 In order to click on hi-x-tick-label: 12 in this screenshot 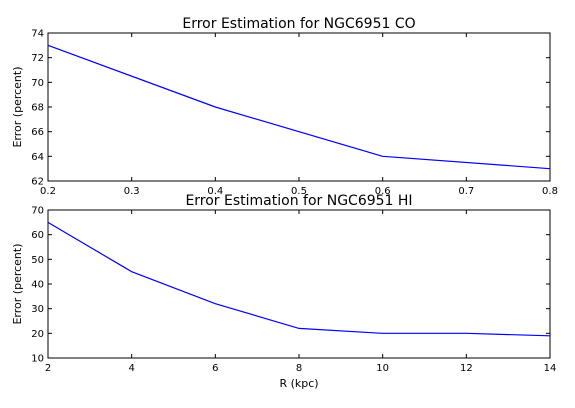, I will do `click(466, 368)`.